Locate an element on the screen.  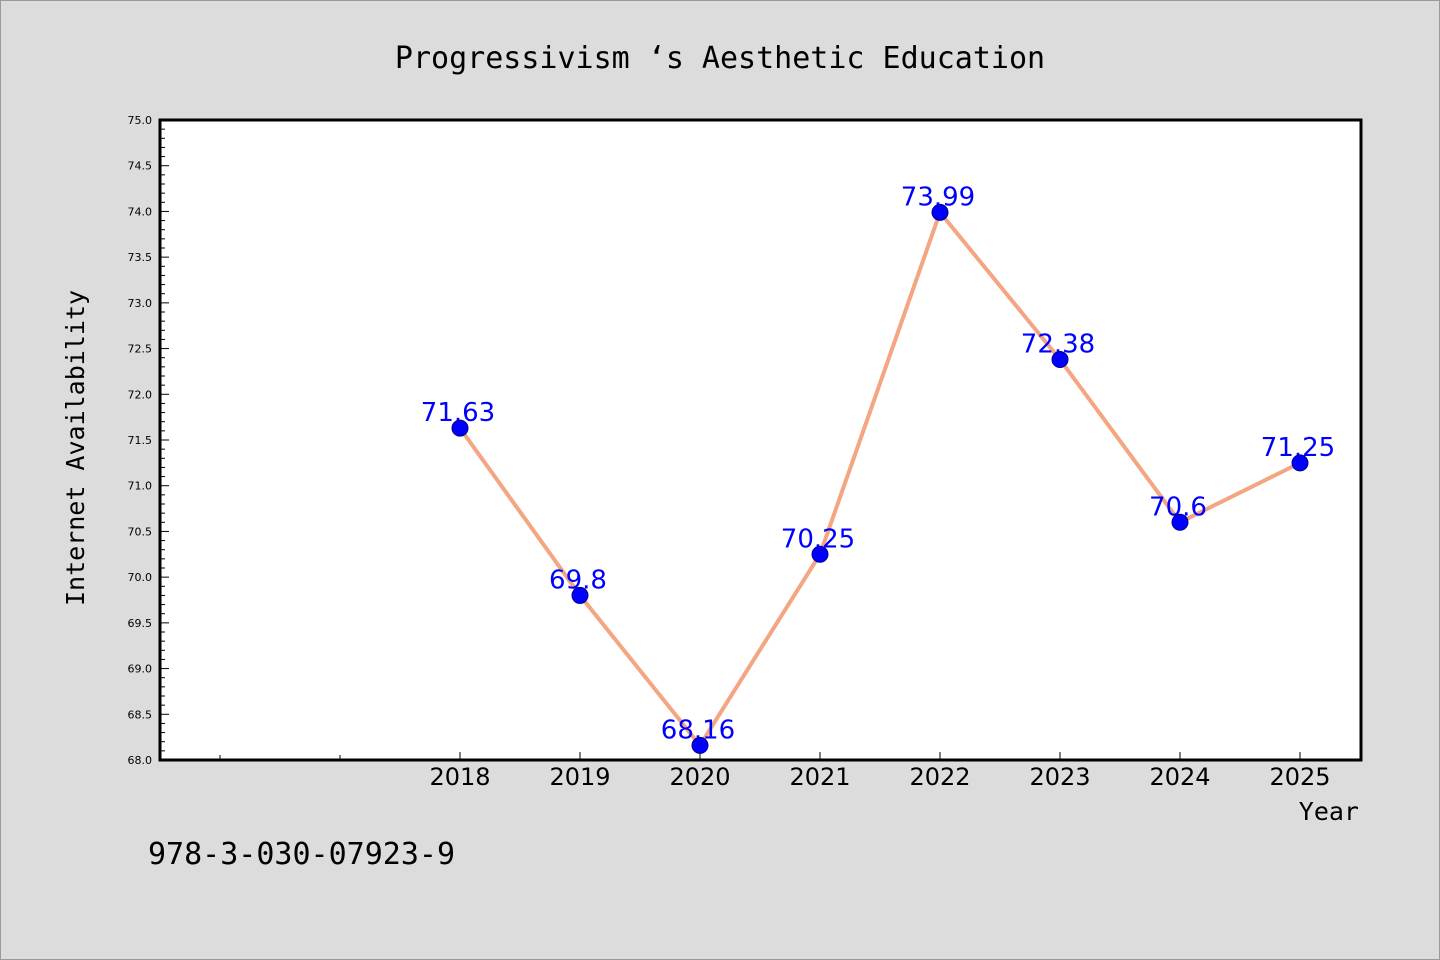
y-tick-label: 75.0 is located at coordinates (140, 120).